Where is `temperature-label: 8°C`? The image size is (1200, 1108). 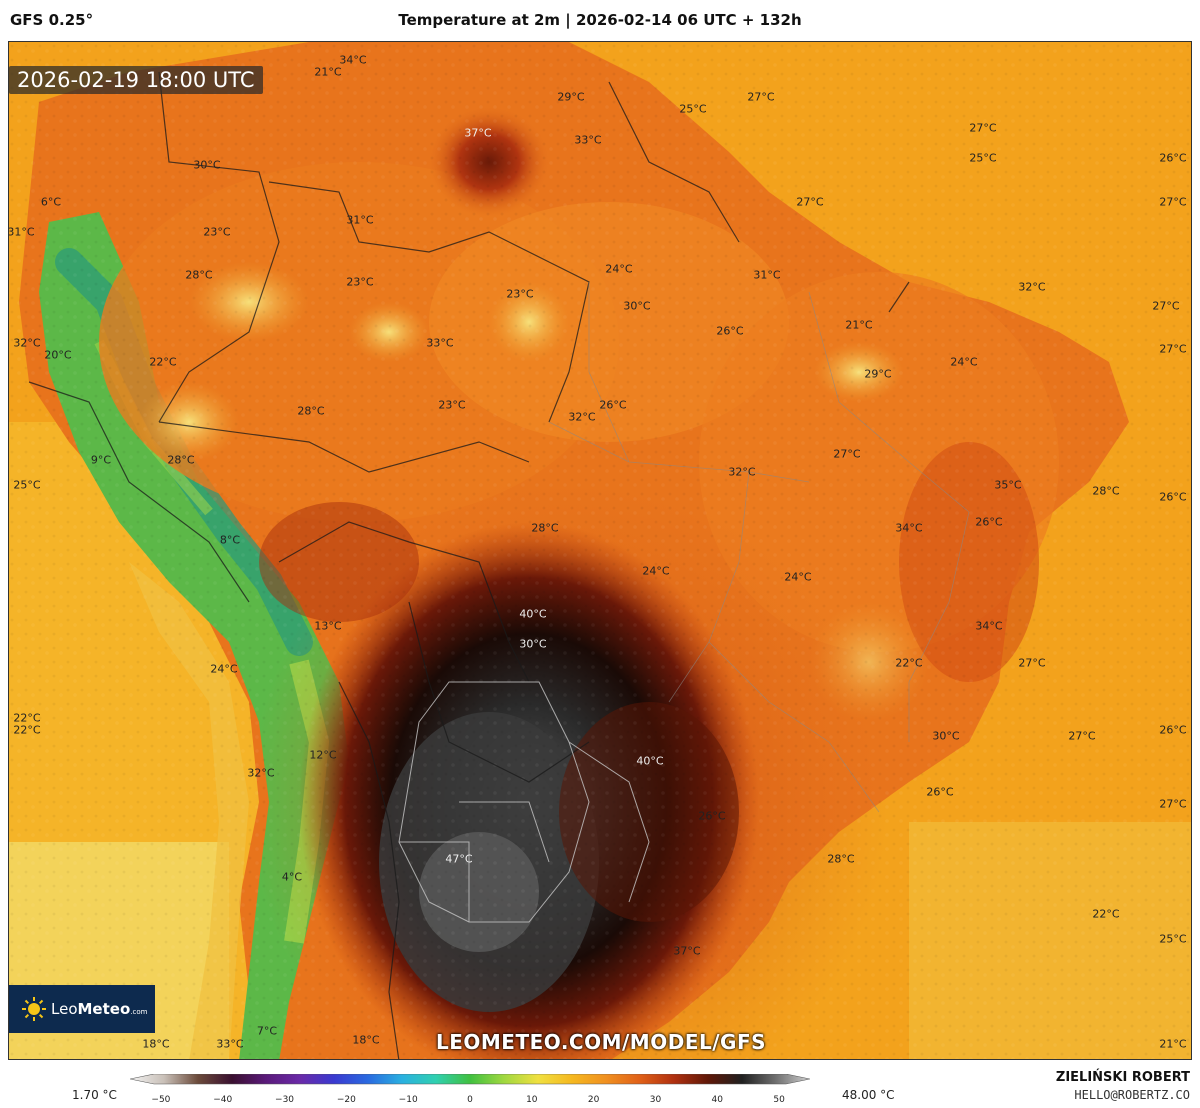 temperature-label: 8°C is located at coordinates (230, 540).